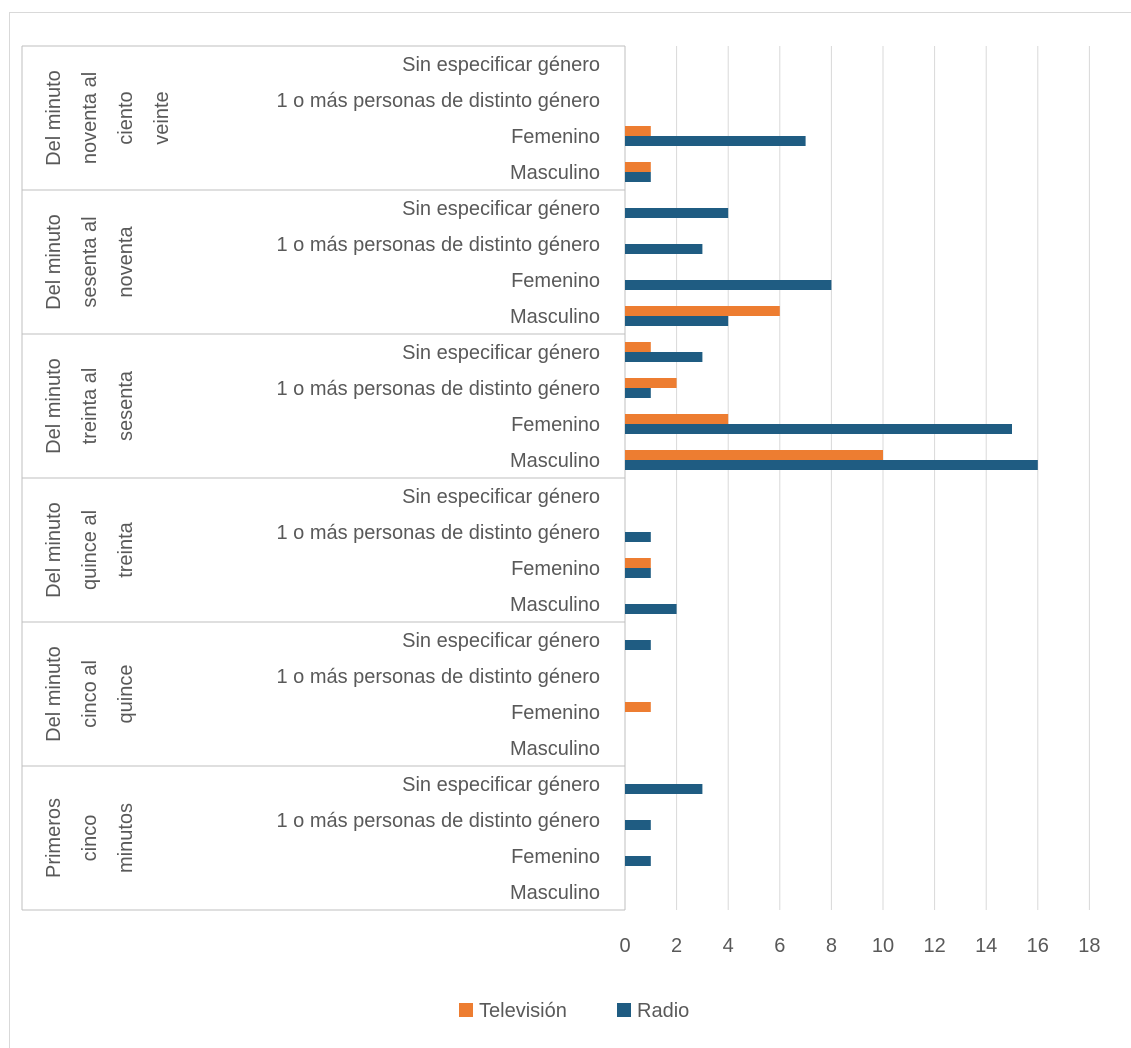  I want to click on x-tick-label: 2, so click(676, 946).